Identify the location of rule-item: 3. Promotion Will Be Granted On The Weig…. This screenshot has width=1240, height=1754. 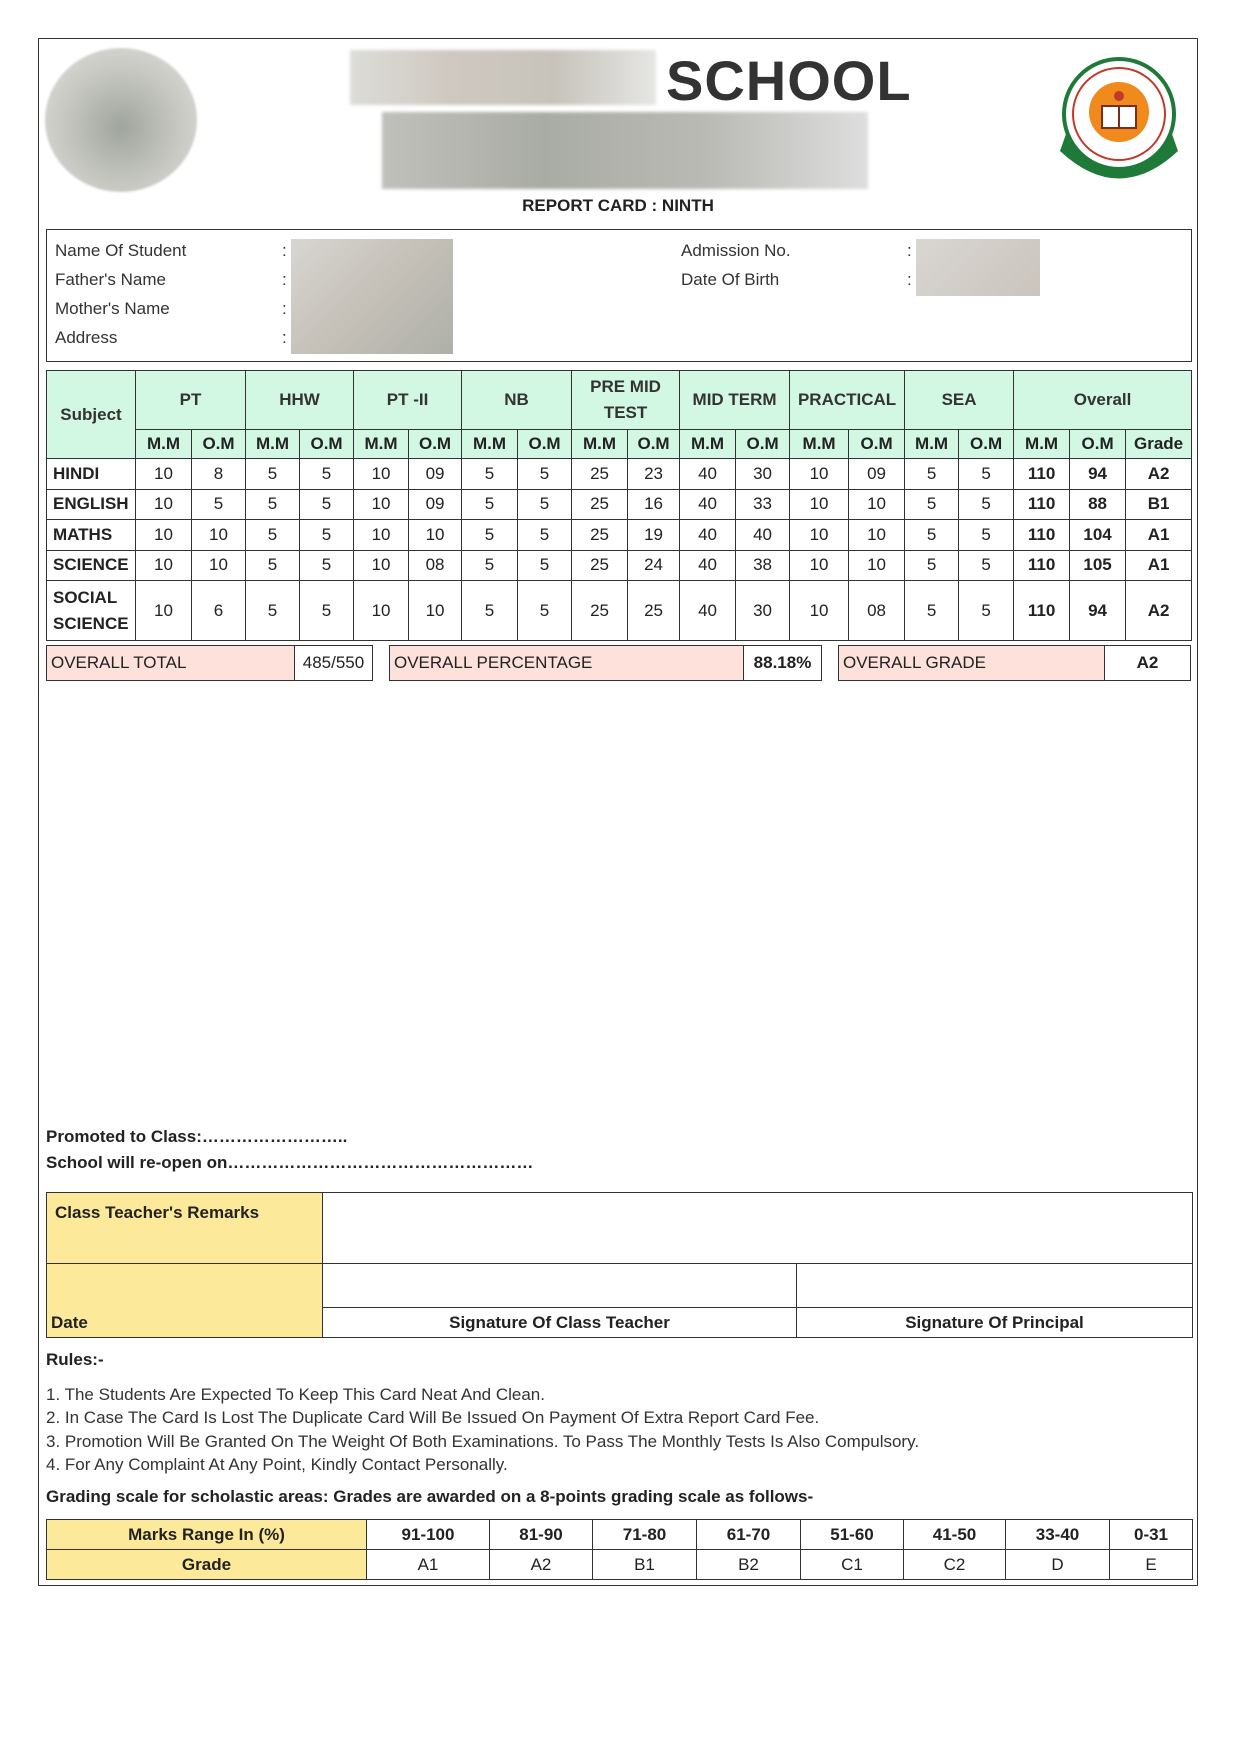
(483, 1441).